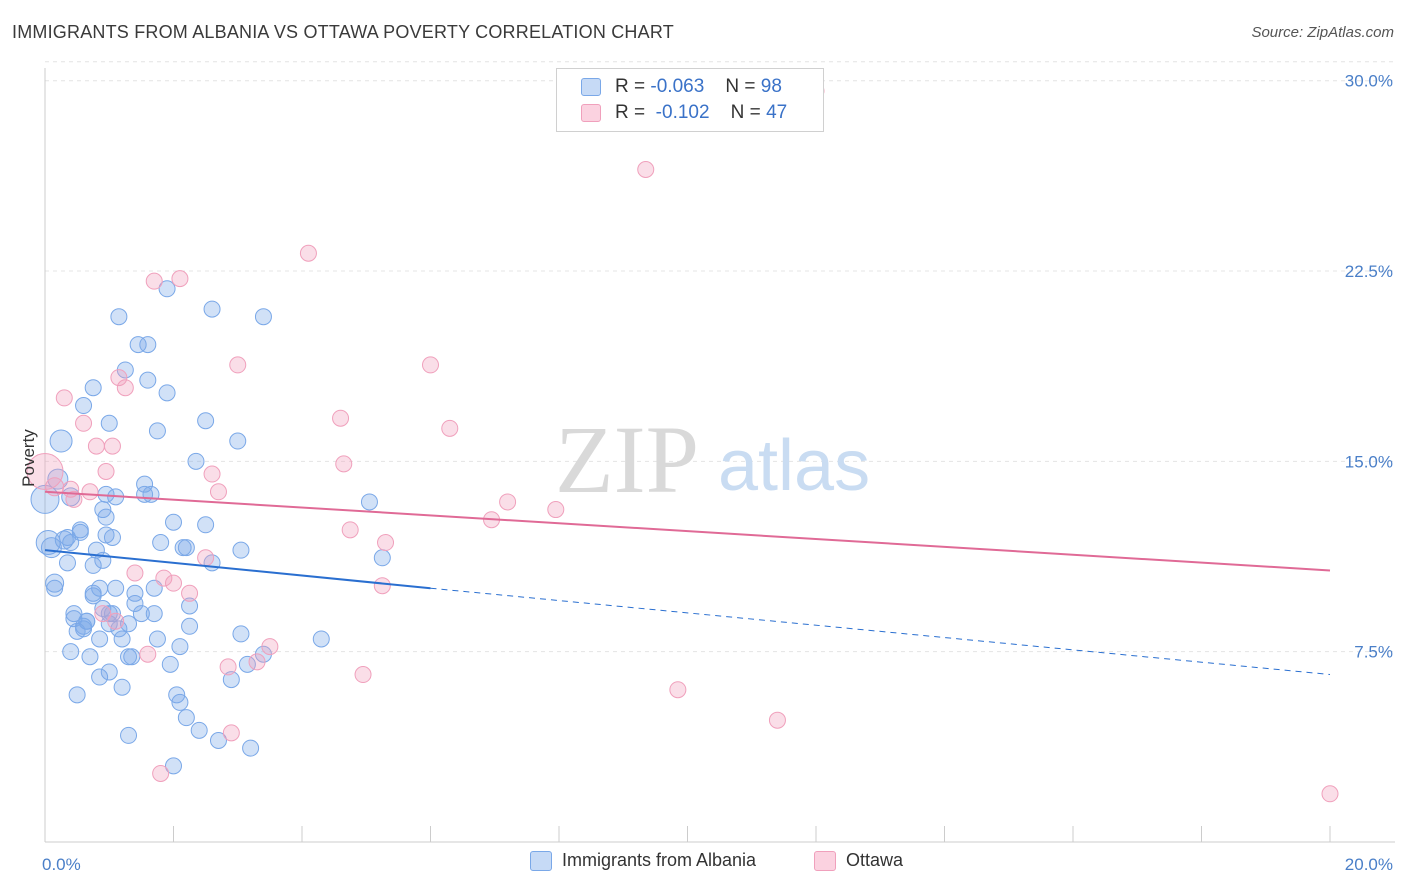 The height and width of the screenshot is (892, 1406). Describe the element at coordinates (591, 113) in the screenshot. I see `legend-swatch-ottawa` at that location.